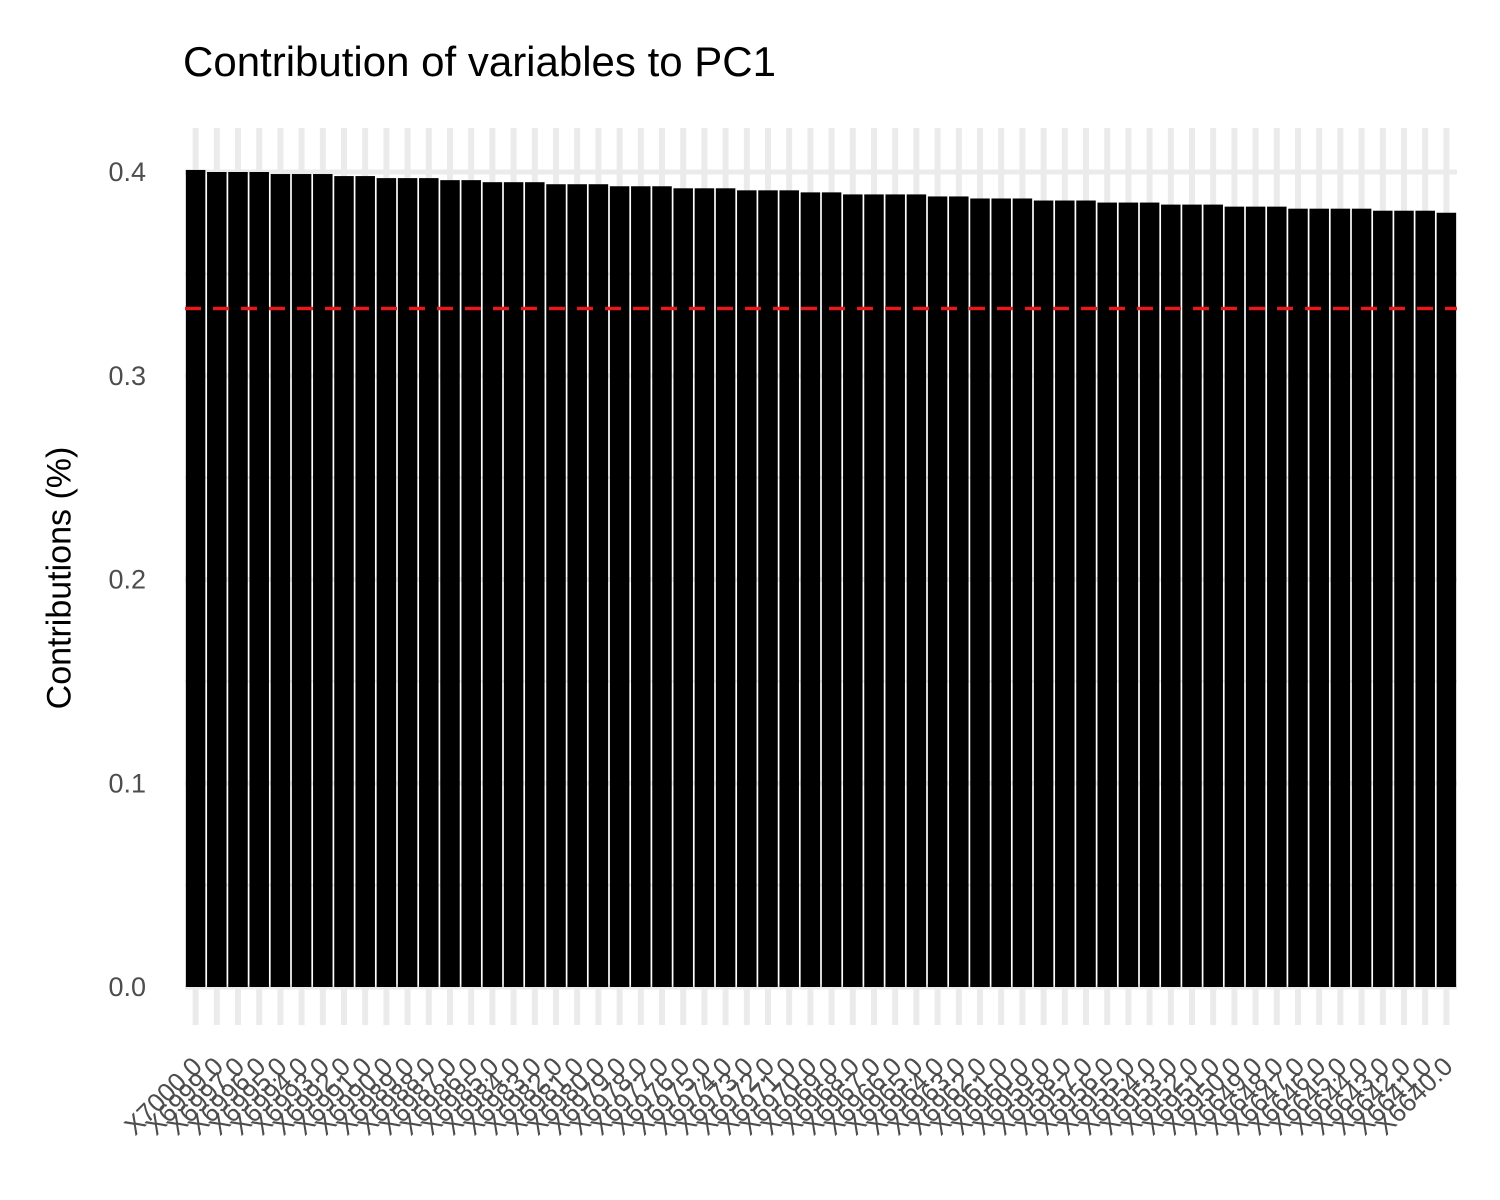 The width and height of the screenshot is (1500, 1200). Describe the element at coordinates (479, 61) in the screenshot. I see `chart-title: Contribution of variables to PC1` at that location.